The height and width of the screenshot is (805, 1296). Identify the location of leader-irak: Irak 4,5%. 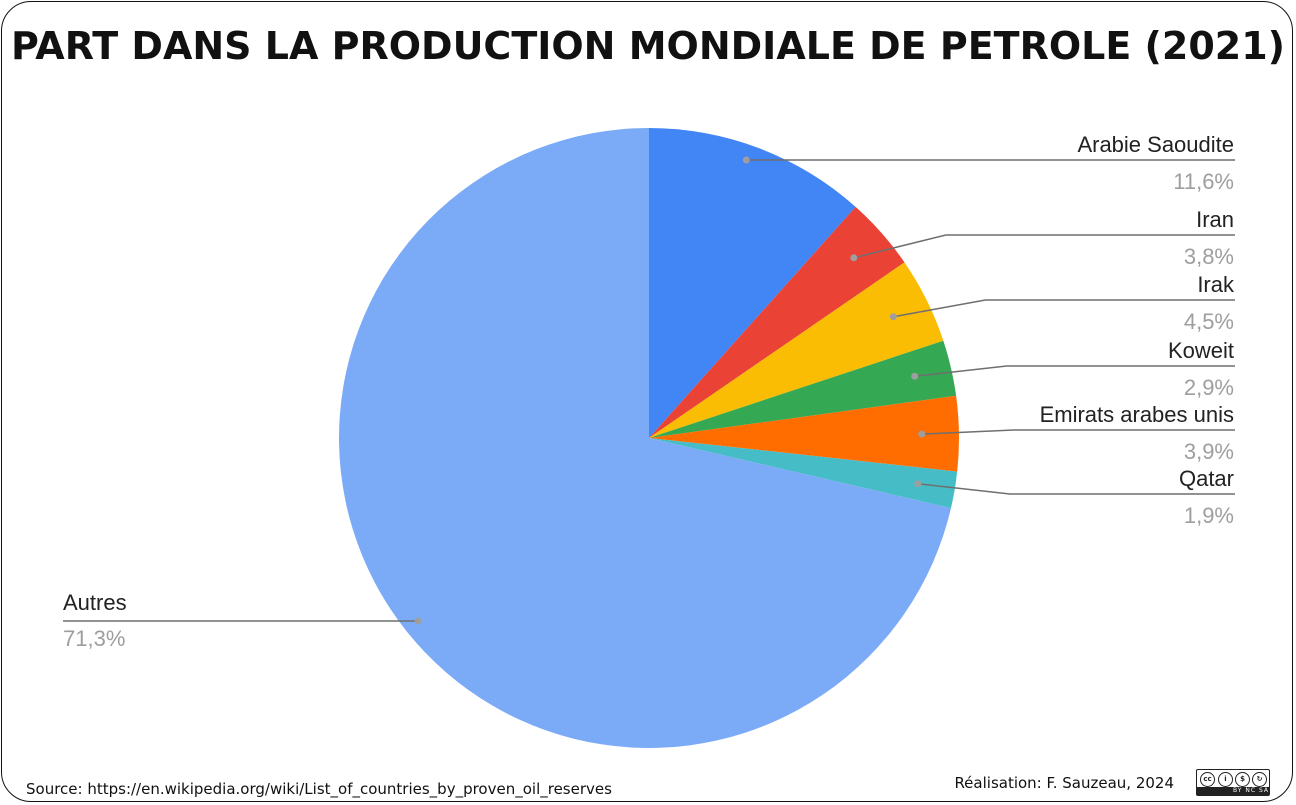
(1062, 303).